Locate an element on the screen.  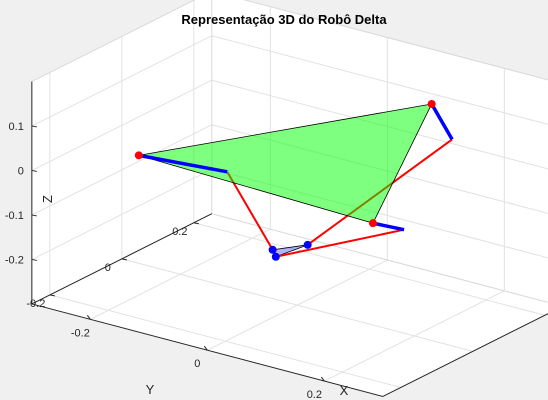
y-tick-label: -0.2 is located at coordinates (35, 304).